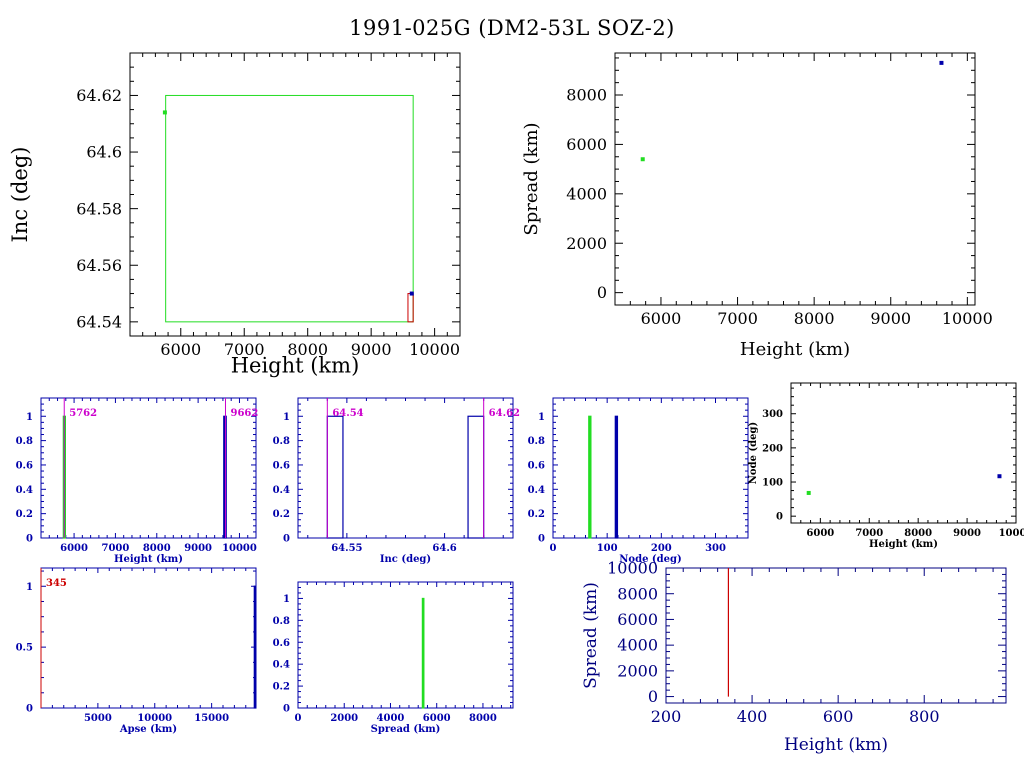 This screenshot has height=768, width=1024. Describe the element at coordinates (346, 548) in the screenshot. I see `x-tick-label: 64.55` at that location.